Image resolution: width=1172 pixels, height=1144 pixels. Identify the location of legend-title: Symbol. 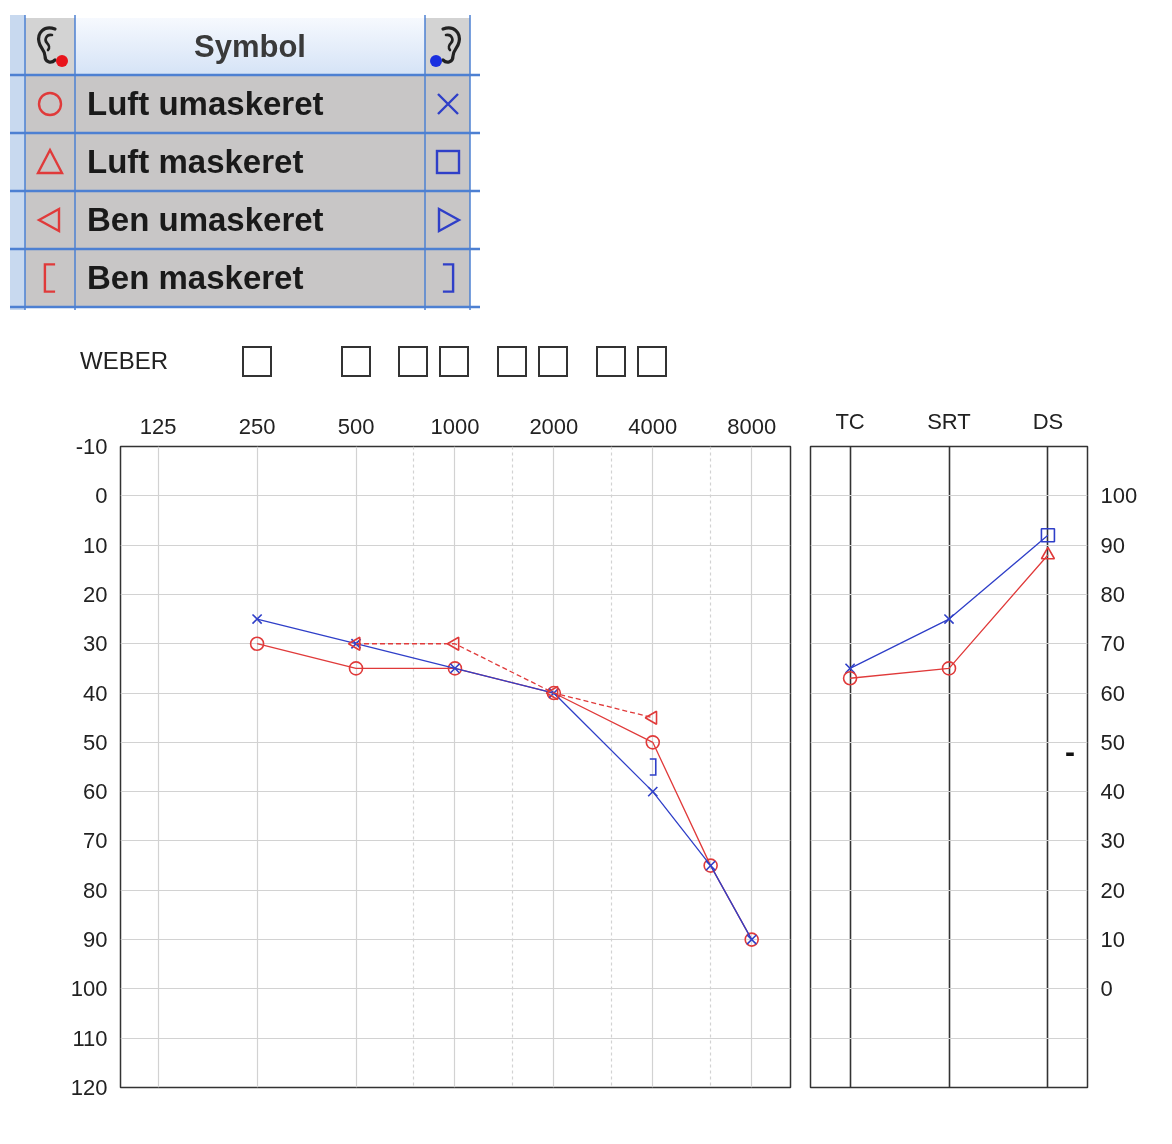
(250, 46).